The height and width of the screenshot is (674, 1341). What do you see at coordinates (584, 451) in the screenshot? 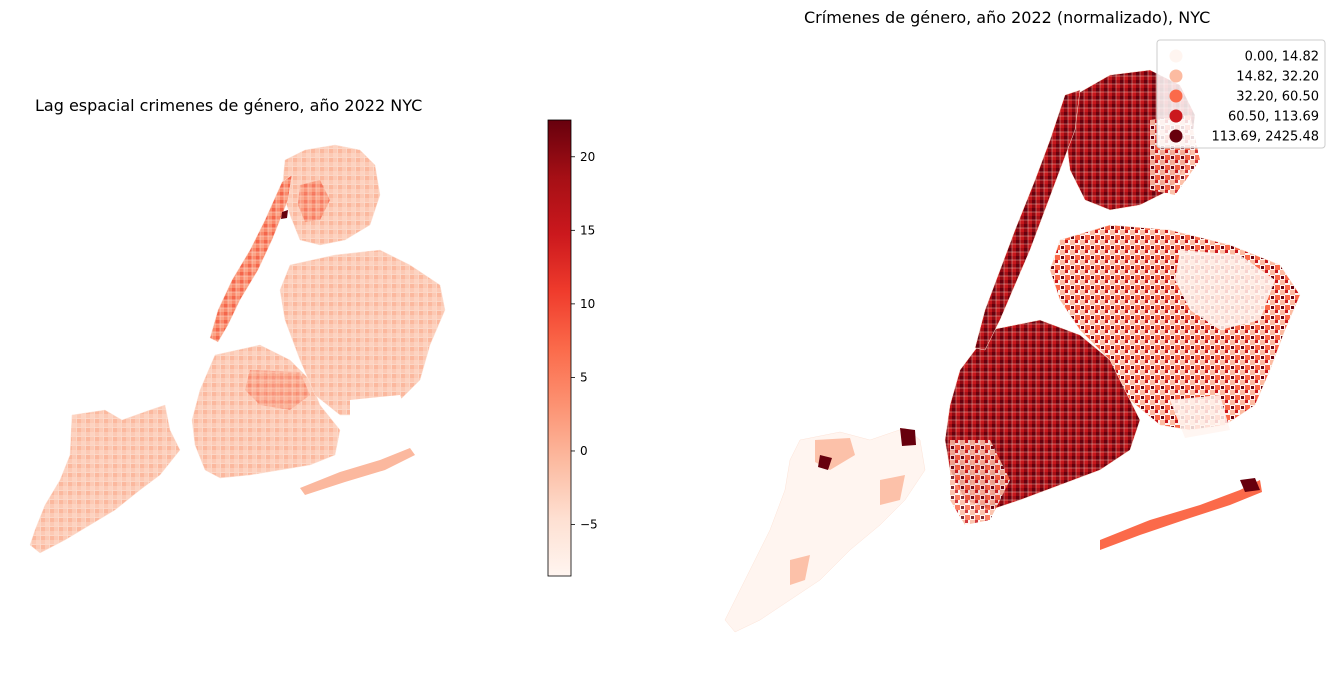
I see `colorbar-tick-label: 0` at bounding box center [584, 451].